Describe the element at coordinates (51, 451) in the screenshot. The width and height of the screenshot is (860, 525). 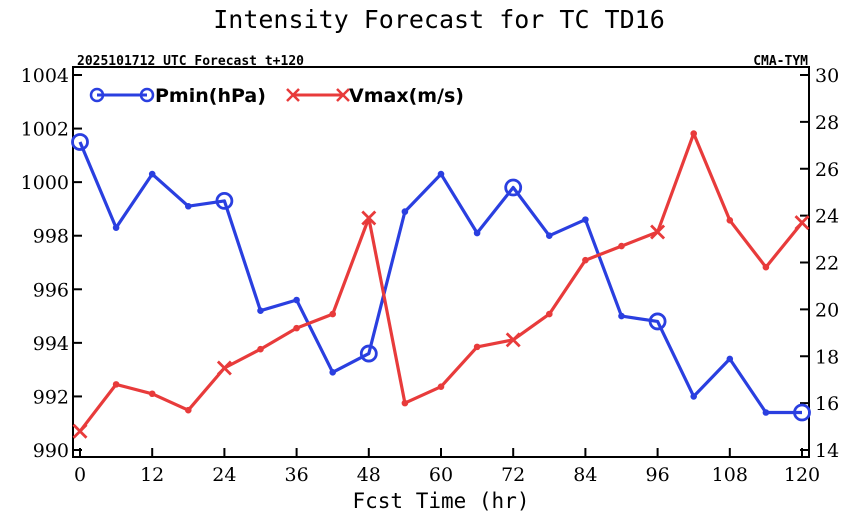
I see `left-tick-label: 990` at that location.